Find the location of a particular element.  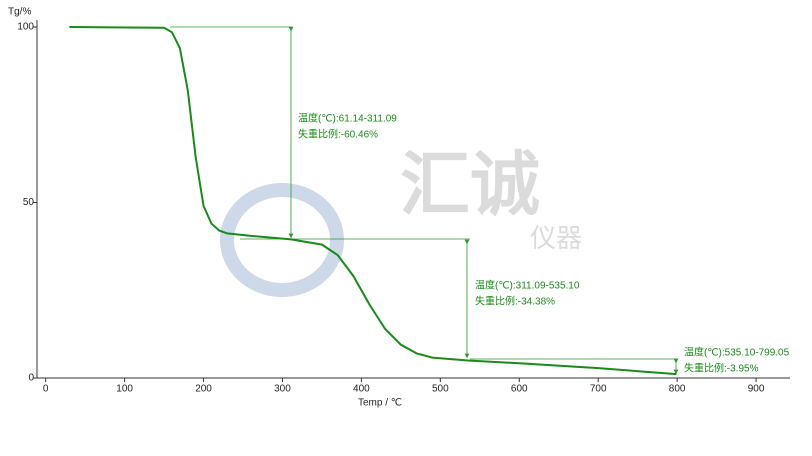

x-tick-label: 200 is located at coordinates (203, 389).